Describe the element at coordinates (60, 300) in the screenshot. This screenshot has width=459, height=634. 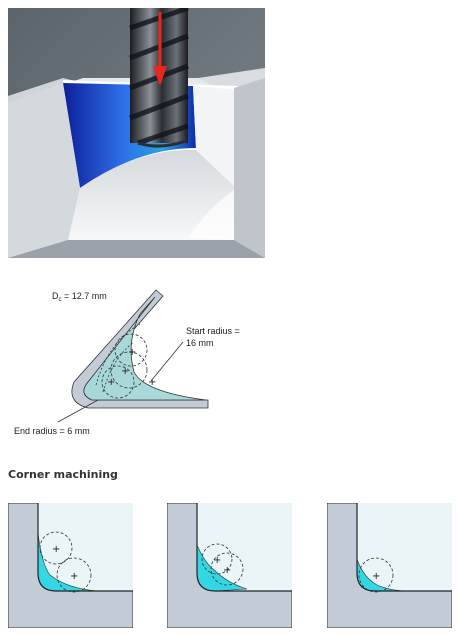
I see `dc-subscript: c` at that location.